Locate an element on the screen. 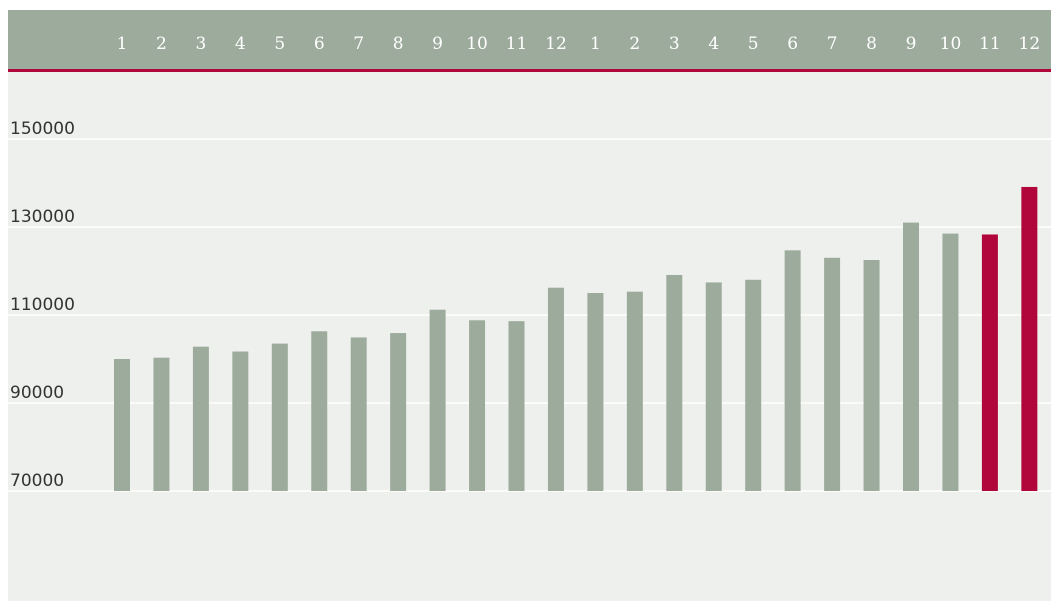 Image resolution: width=1051 pixels, height=601 pixels. y-axis-tick-labels: 70000 90000 110000 130000 150000 is located at coordinates (42, 305).